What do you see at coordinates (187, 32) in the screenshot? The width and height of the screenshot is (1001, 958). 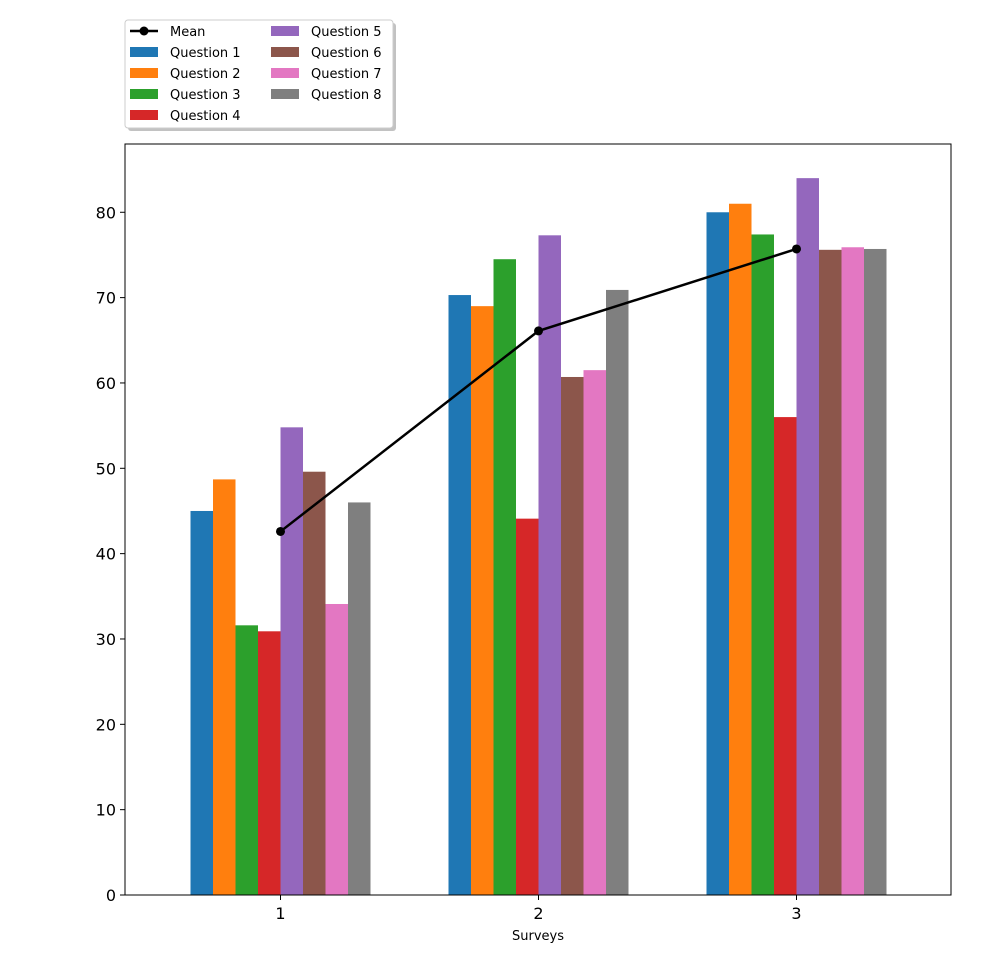 I see `legend-label-mean: Mean` at bounding box center [187, 32].